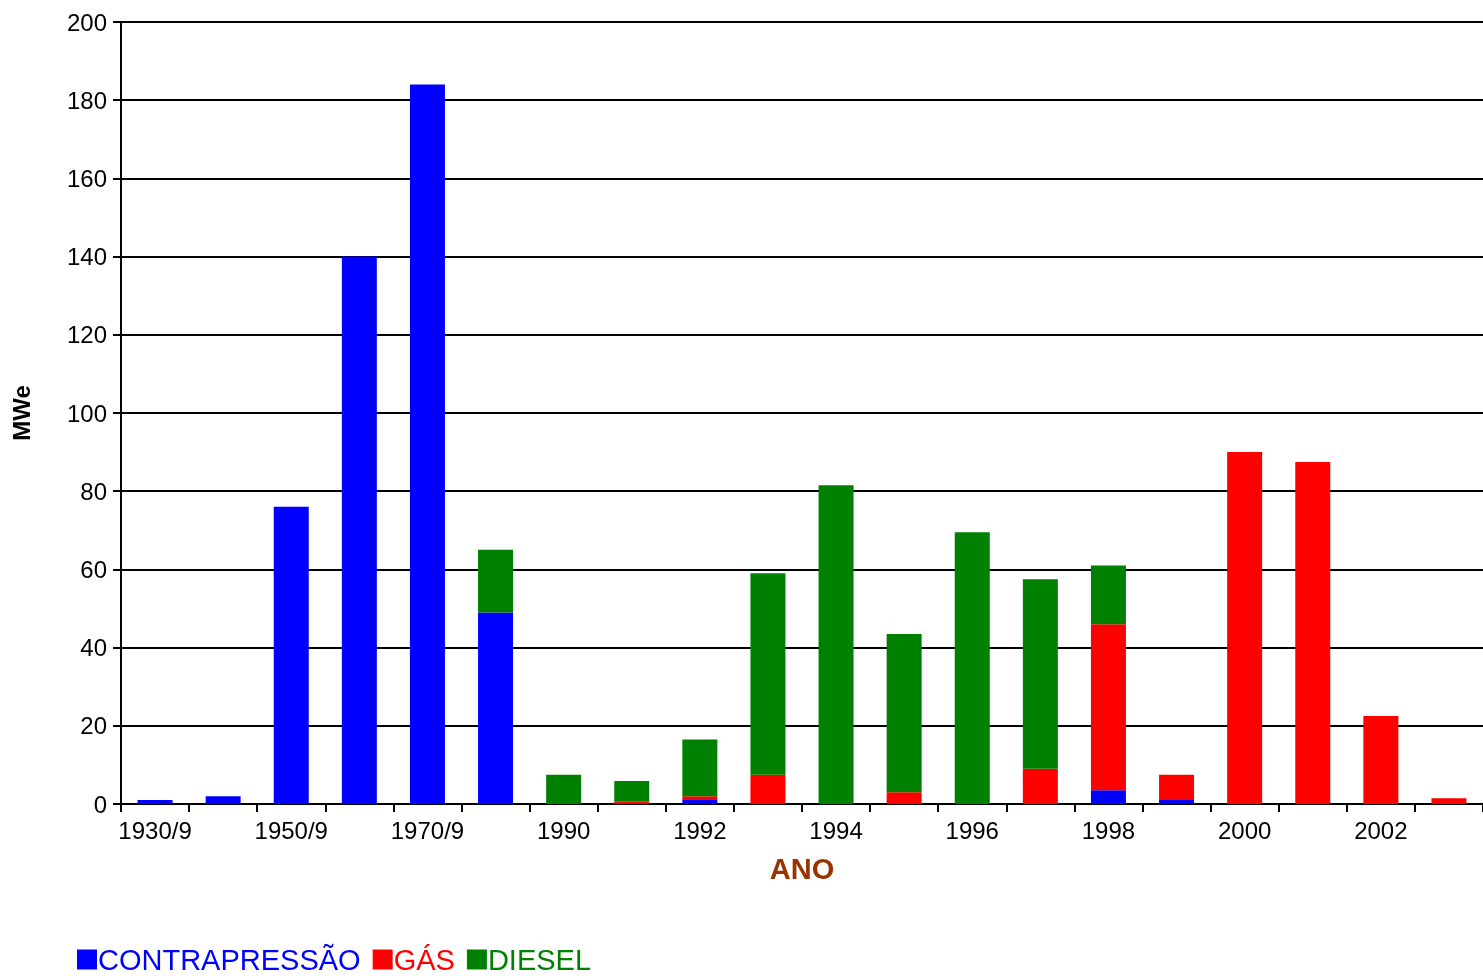 The height and width of the screenshot is (979, 1483). I want to click on x-tick-label: 1994, so click(836, 830).